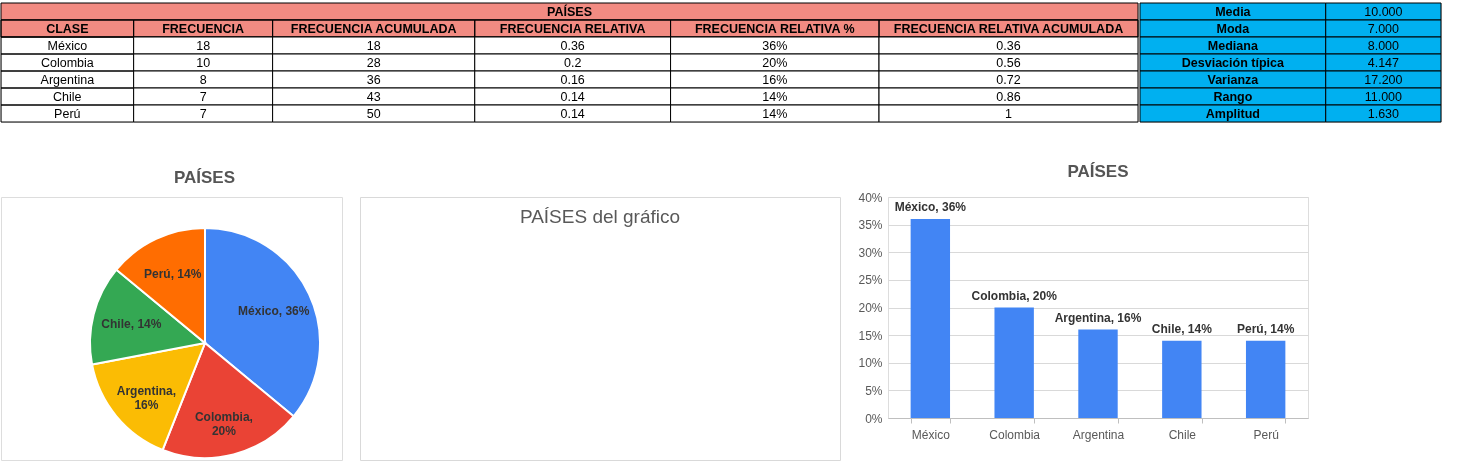 The image size is (1480, 467). I want to click on data-label: 16%, so click(775, 79).